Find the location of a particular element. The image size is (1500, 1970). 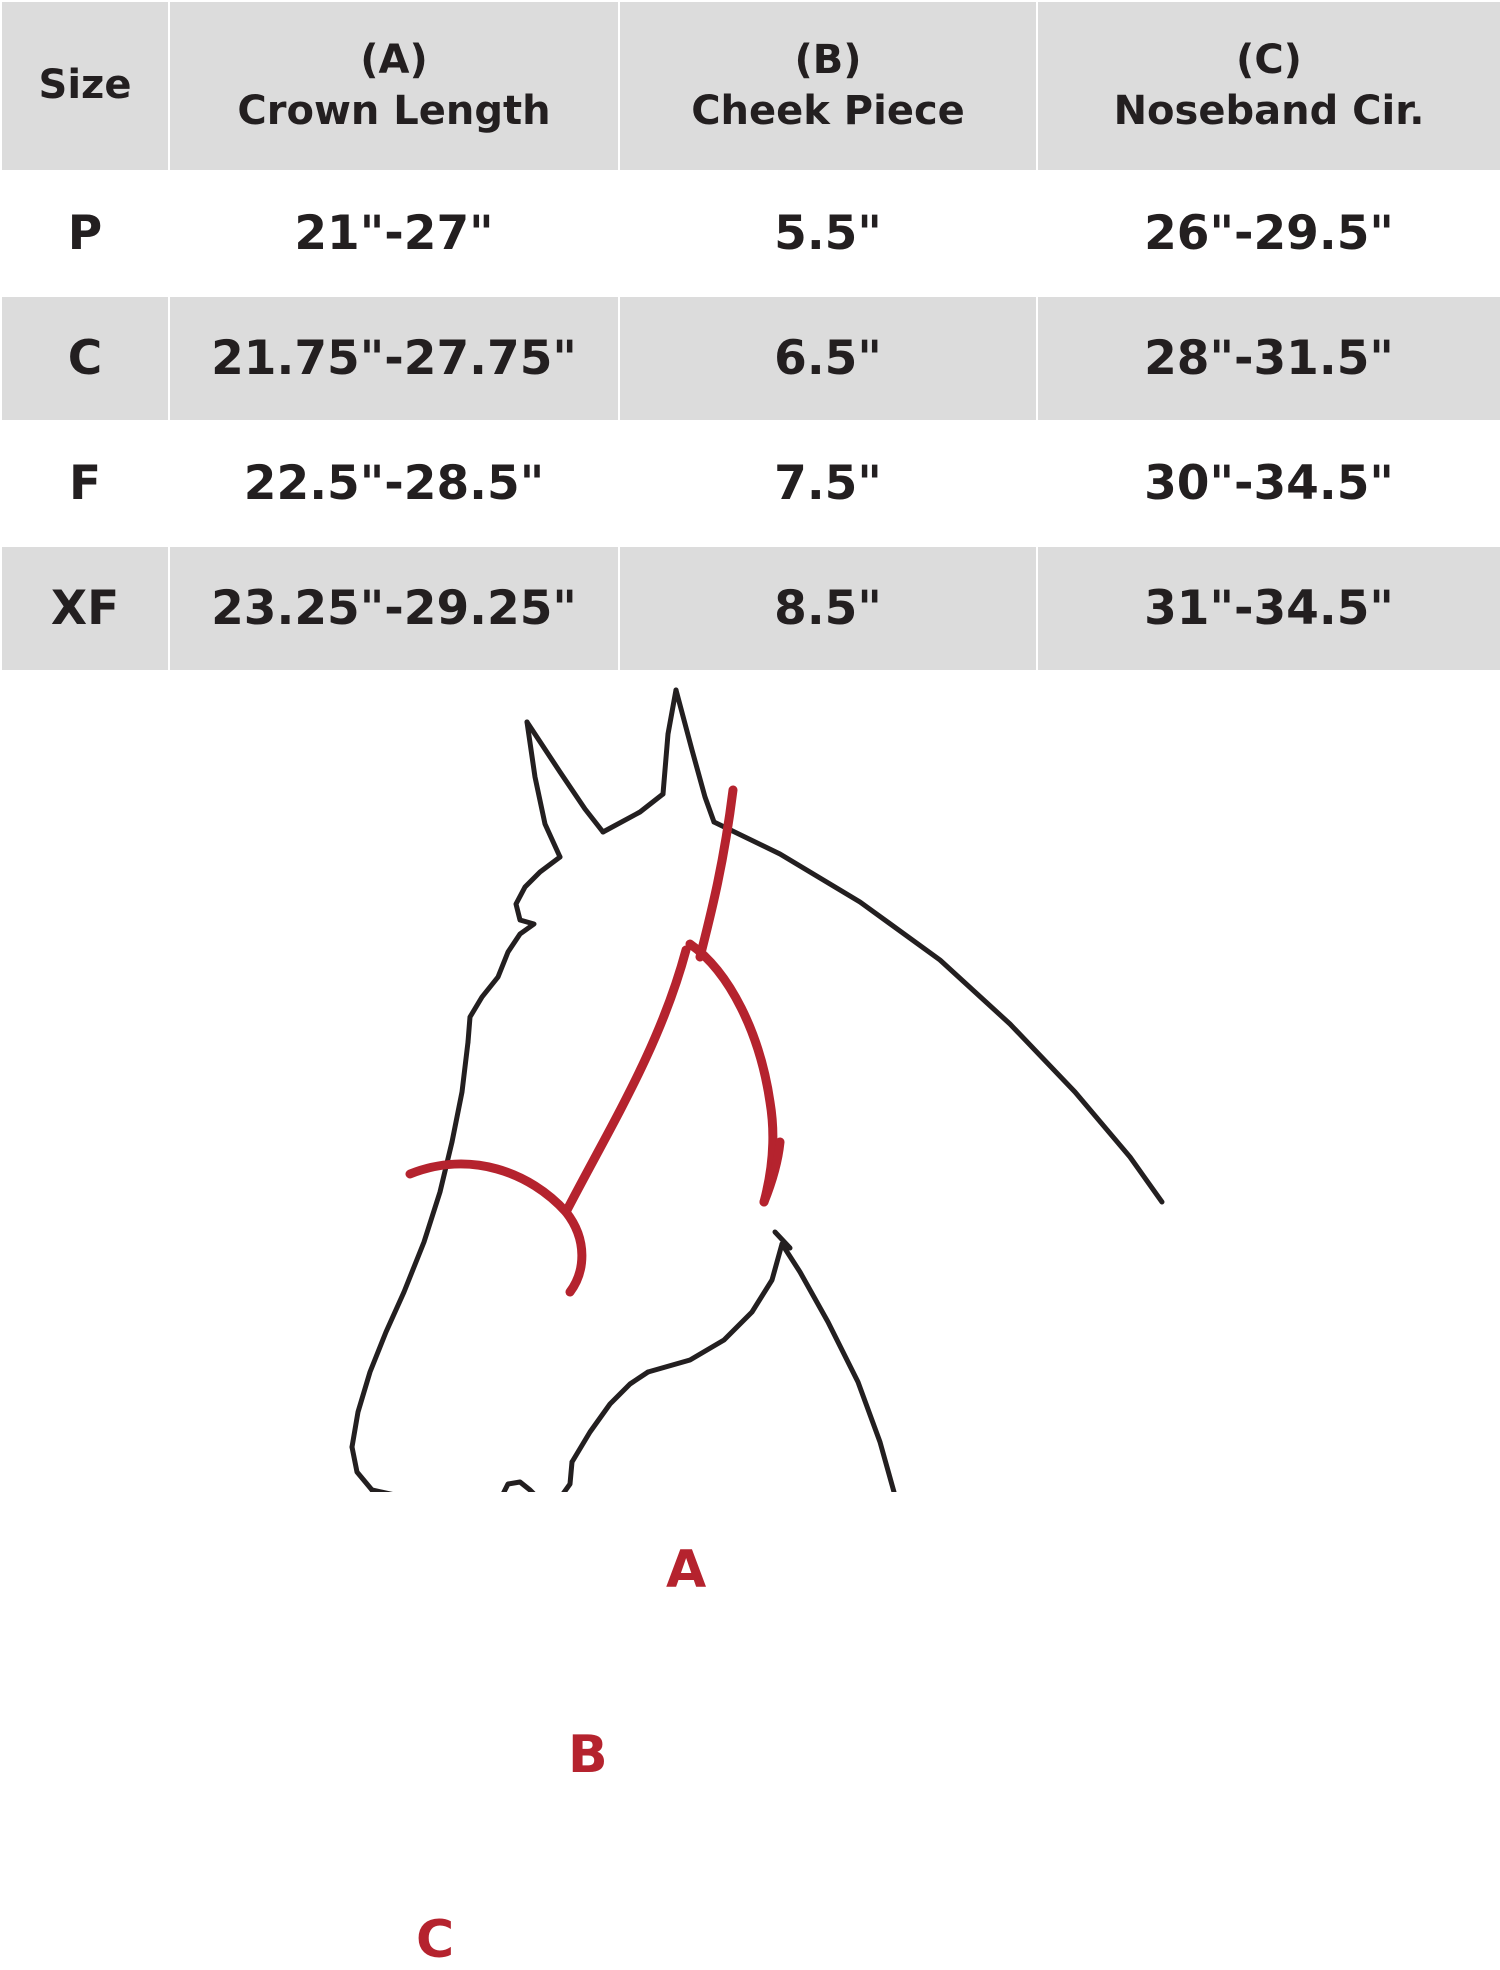

column-header-size-bottom: Size is located at coordinates (85, 85).